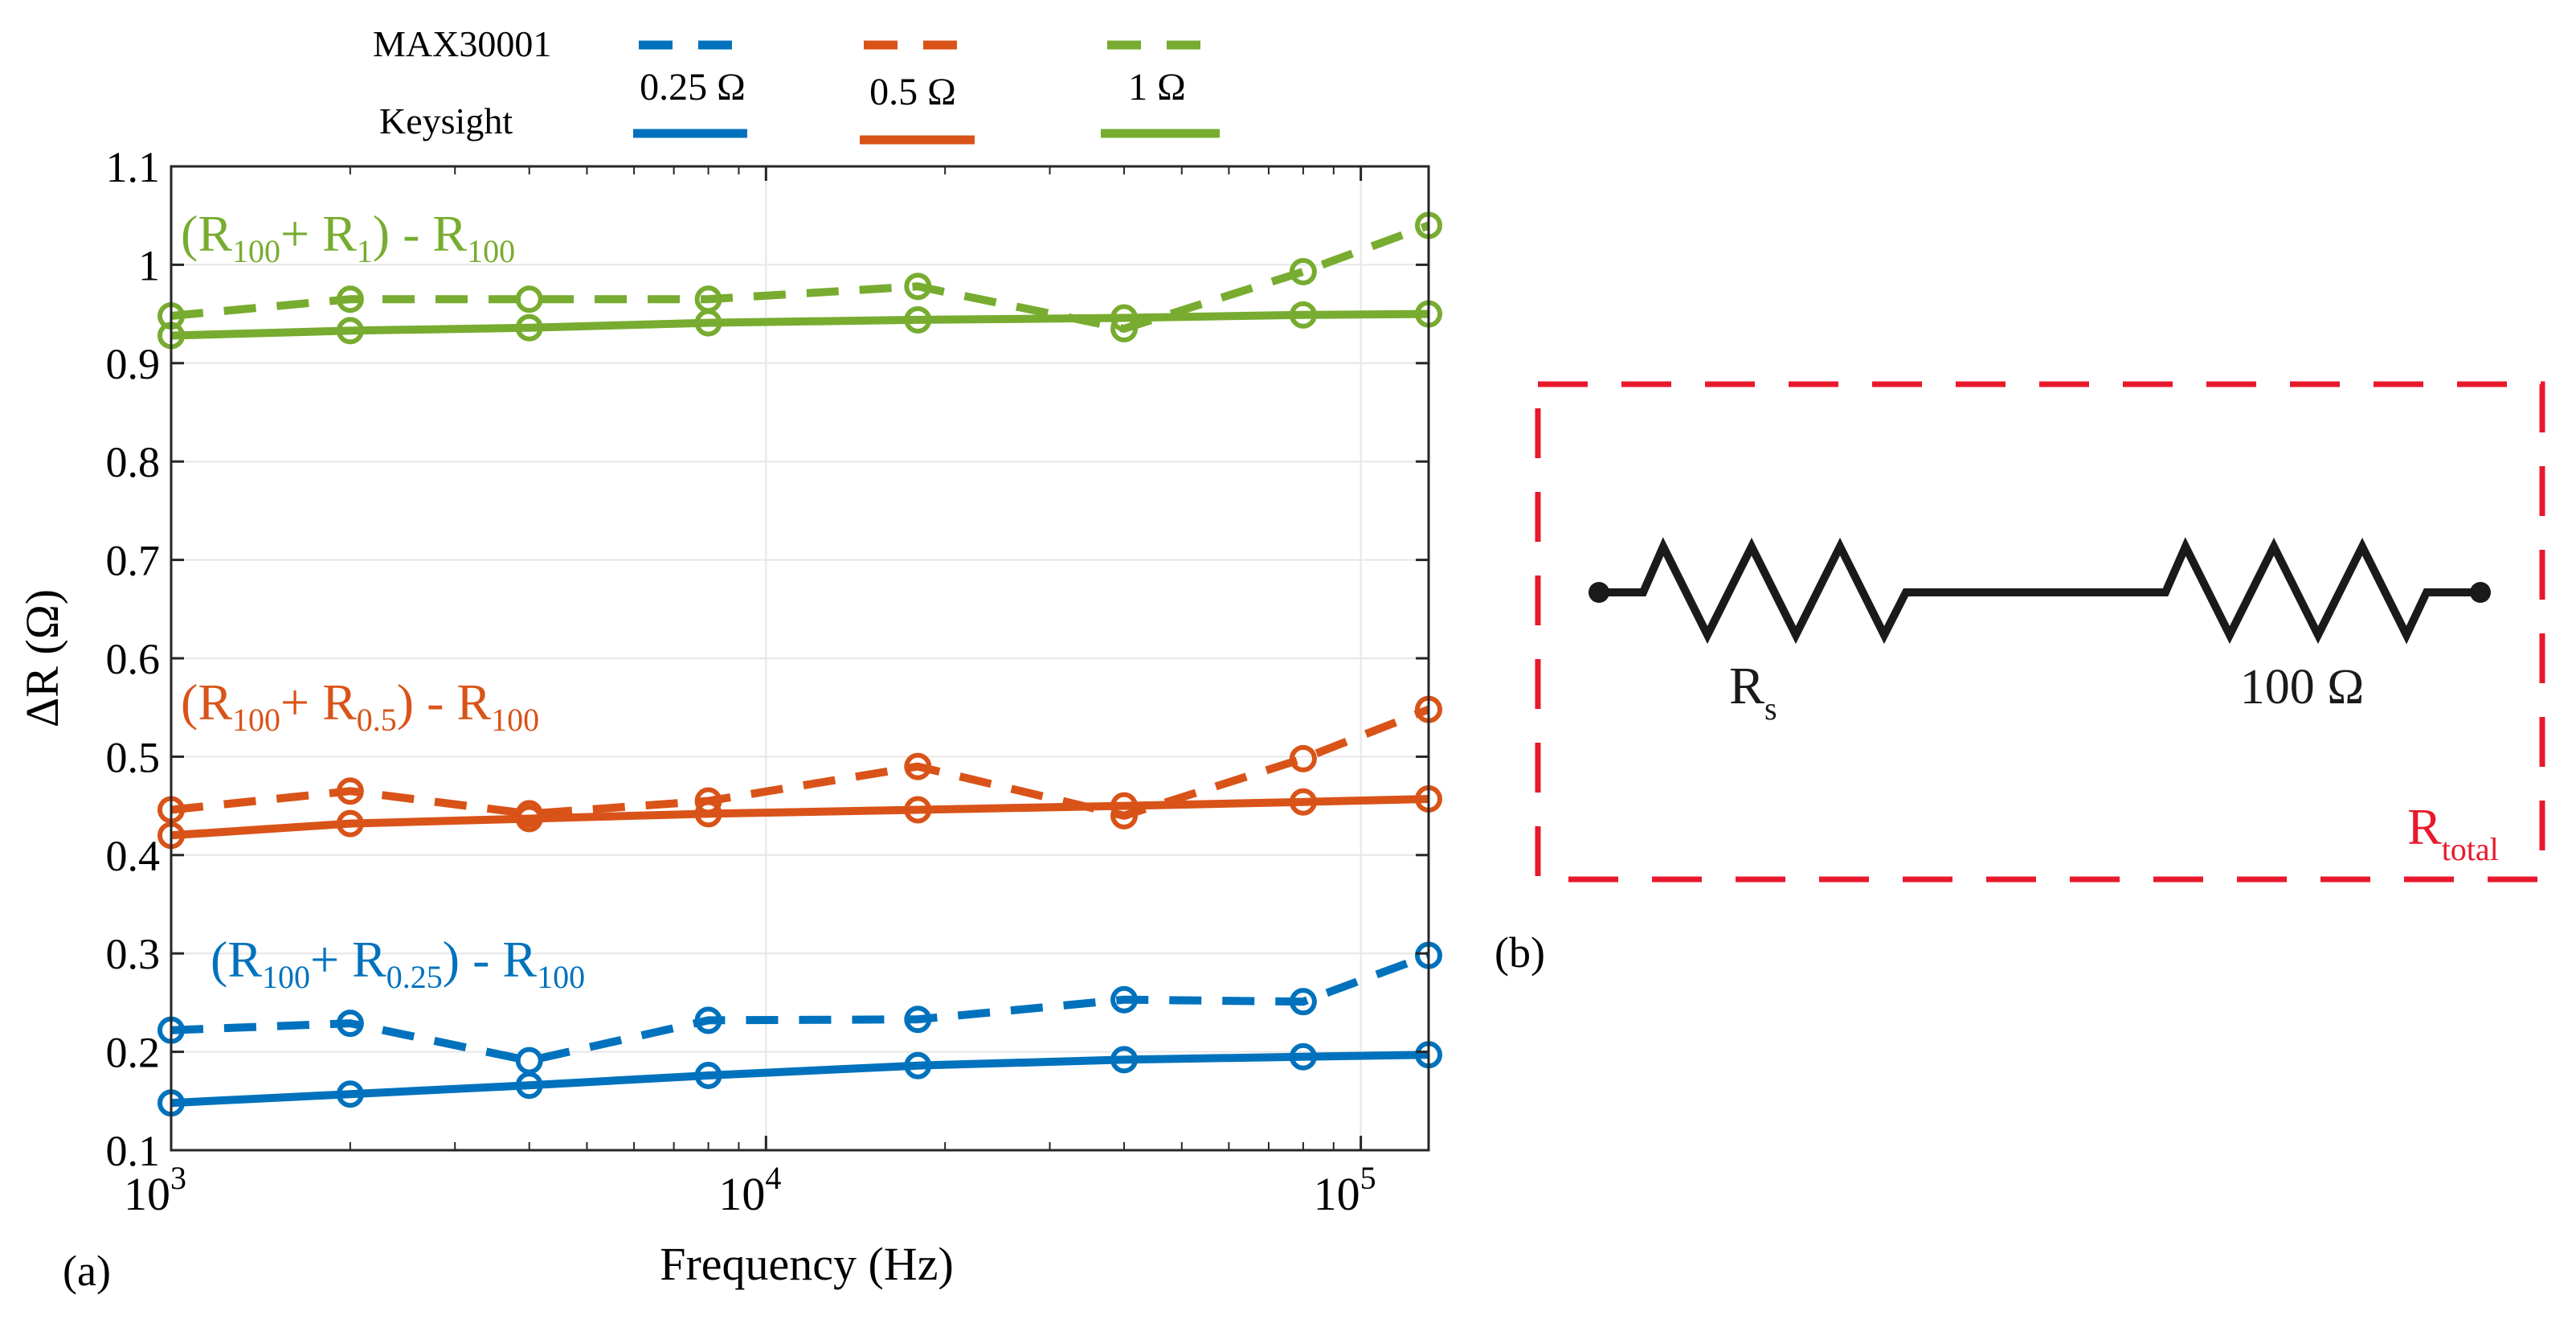 The height and width of the screenshot is (1319, 2576). What do you see at coordinates (87, 1271) in the screenshot?
I see `panel-label-a: (a)` at bounding box center [87, 1271].